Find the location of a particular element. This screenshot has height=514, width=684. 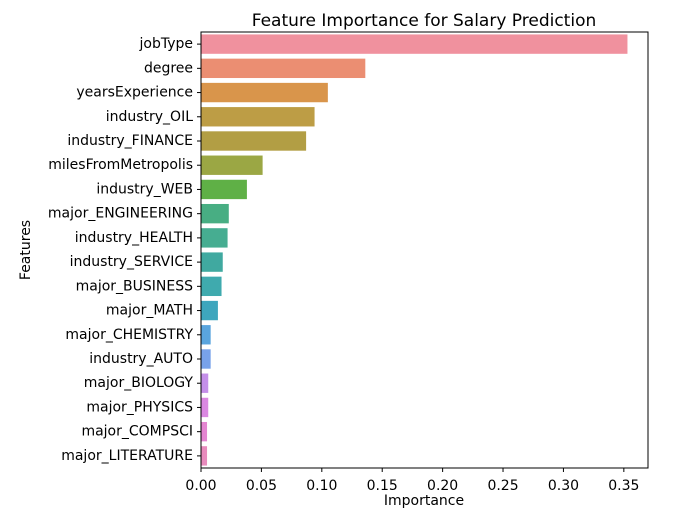

y-axis-label: Features is located at coordinates (26, 250).